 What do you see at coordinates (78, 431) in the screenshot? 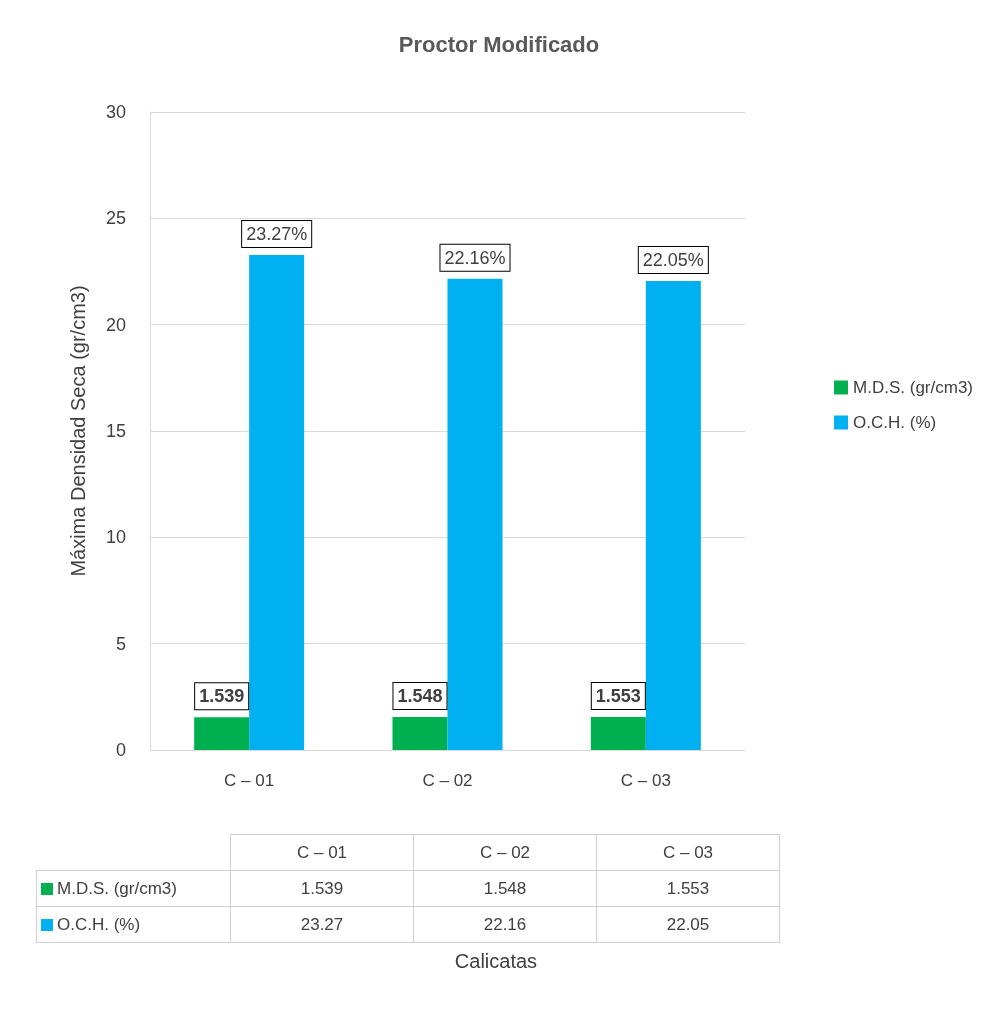
I see `y-axis-title: Máxima Densidad Seca (gr/cm3)` at bounding box center [78, 431].